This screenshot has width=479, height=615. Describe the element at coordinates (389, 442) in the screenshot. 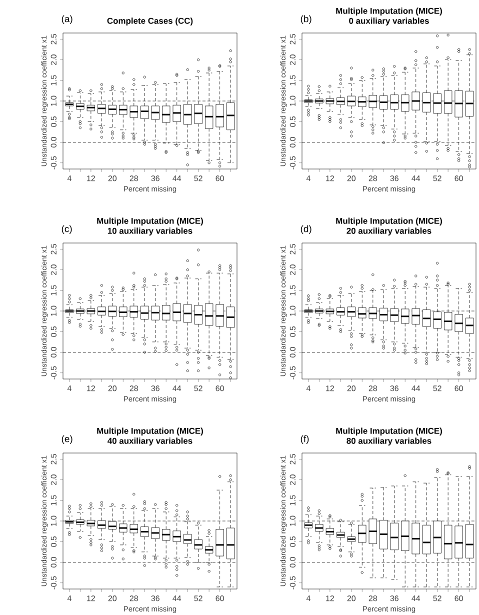

I see `chart-subtitle: 80 auxiliary variables` at that location.